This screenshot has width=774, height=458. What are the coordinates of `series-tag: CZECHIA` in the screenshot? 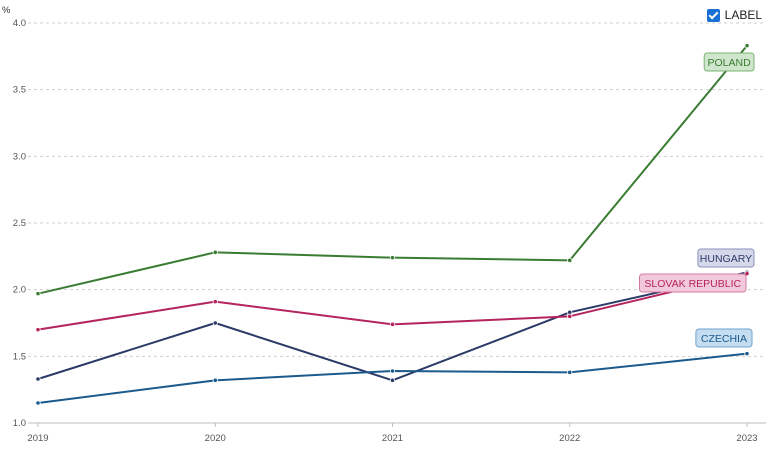 It's located at (724, 338).